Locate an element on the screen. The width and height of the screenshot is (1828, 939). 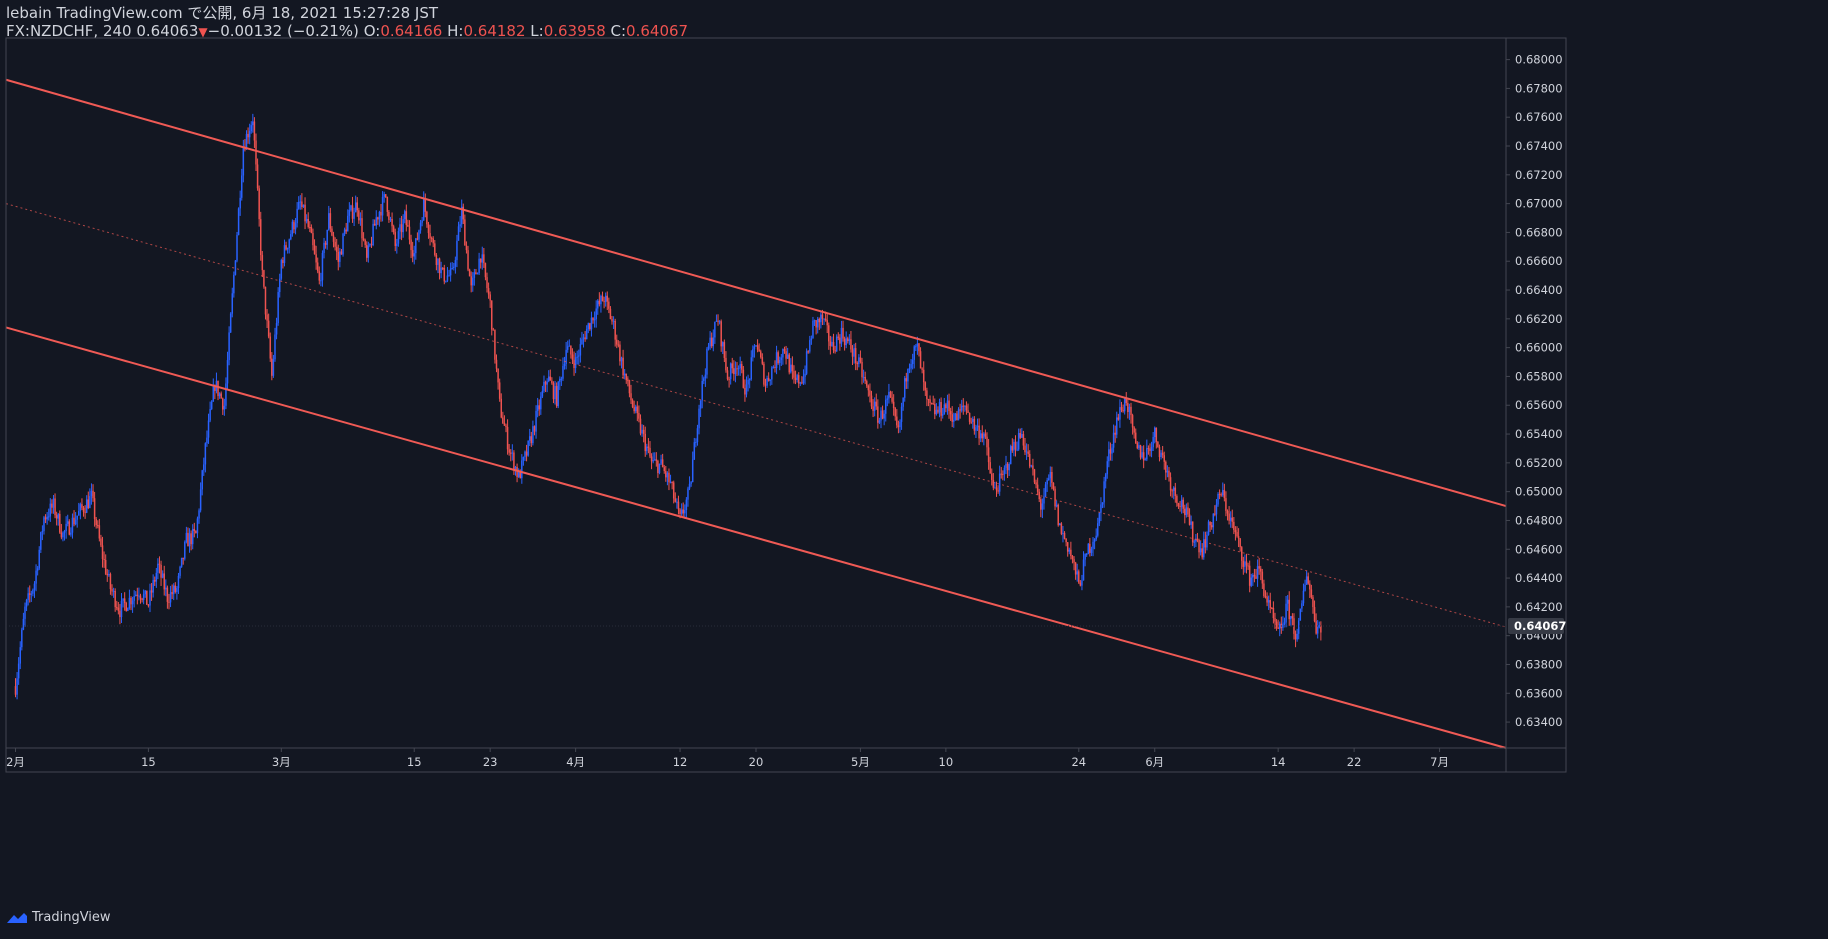
time-axis: 2月 15 3月 15 23 4月 12 20 5月 10 24 6月 14 22 7月 is located at coordinates (727, 758).